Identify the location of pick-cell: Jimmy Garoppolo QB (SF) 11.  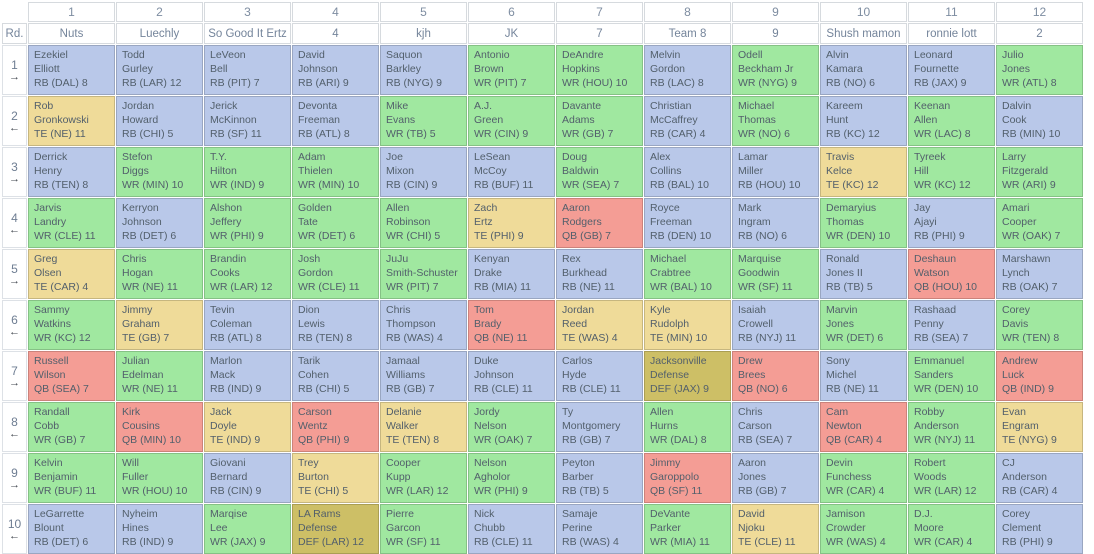
(687, 478).